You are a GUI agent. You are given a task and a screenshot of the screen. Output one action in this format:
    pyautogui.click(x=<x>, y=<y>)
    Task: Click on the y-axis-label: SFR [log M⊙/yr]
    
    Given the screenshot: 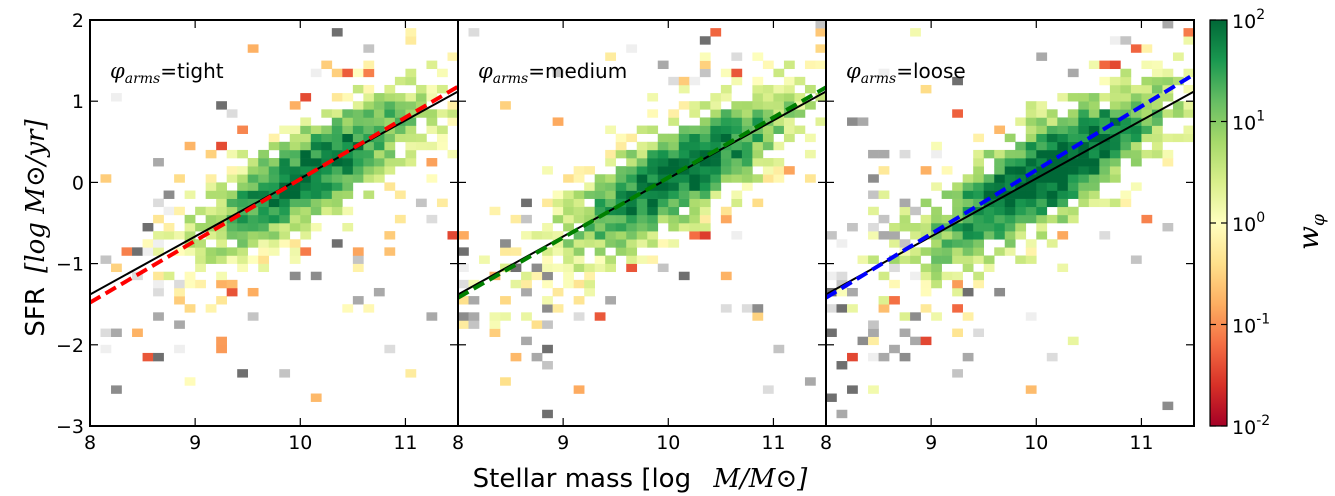 What is the action you would take?
    pyautogui.click(x=36, y=228)
    